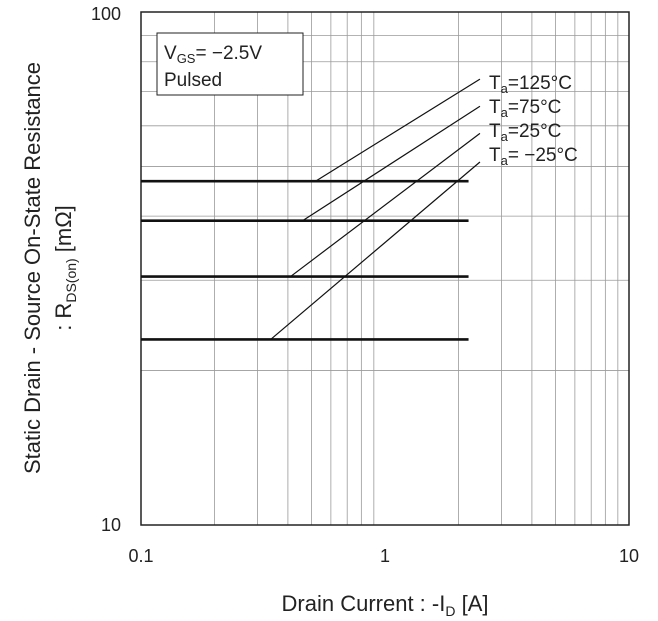 The image size is (658, 621). I want to click on vgs-sub: GS, so click(186, 58).